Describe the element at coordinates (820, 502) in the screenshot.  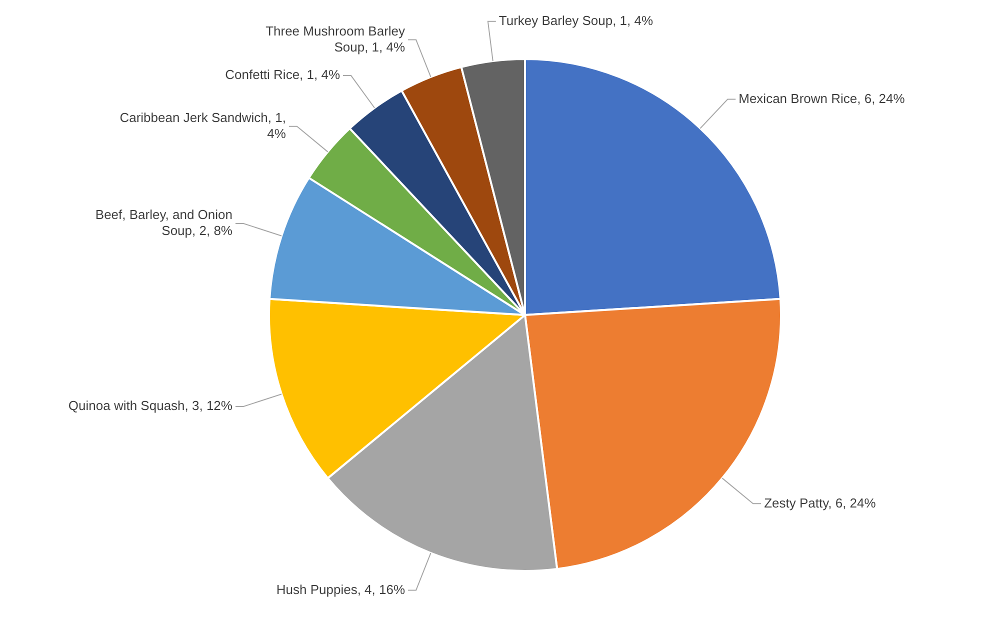
I see `slice-label: Zesty Patty, 6, 24%` at that location.